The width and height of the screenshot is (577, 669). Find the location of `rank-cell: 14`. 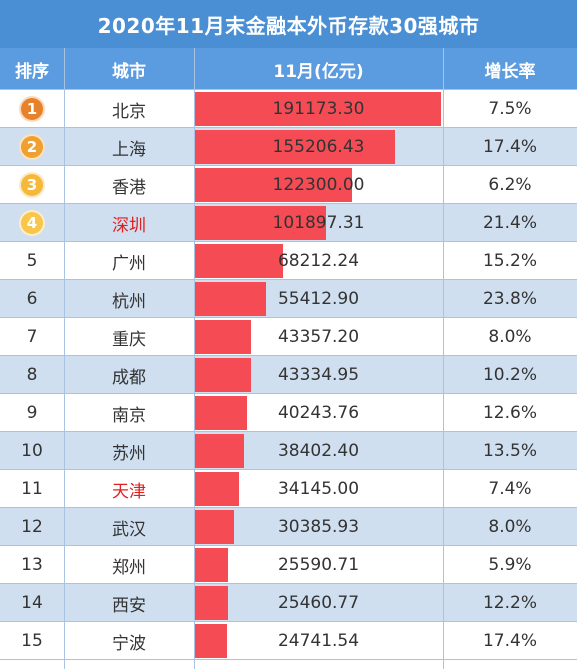

rank-cell: 14 is located at coordinates (32, 603).